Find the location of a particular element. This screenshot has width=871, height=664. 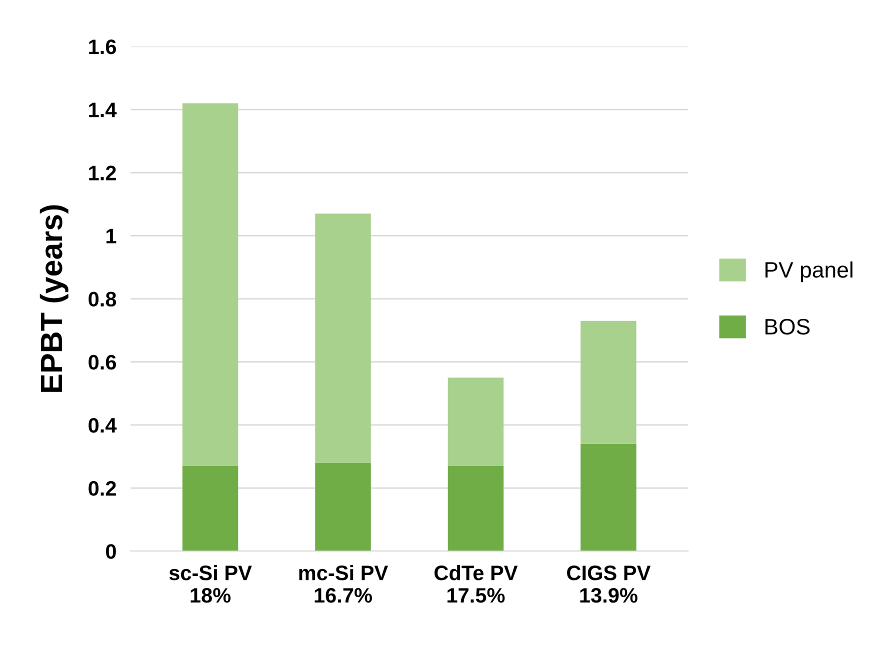

x-tick-label: mc-Si PV 16.7% is located at coordinates (343, 584).